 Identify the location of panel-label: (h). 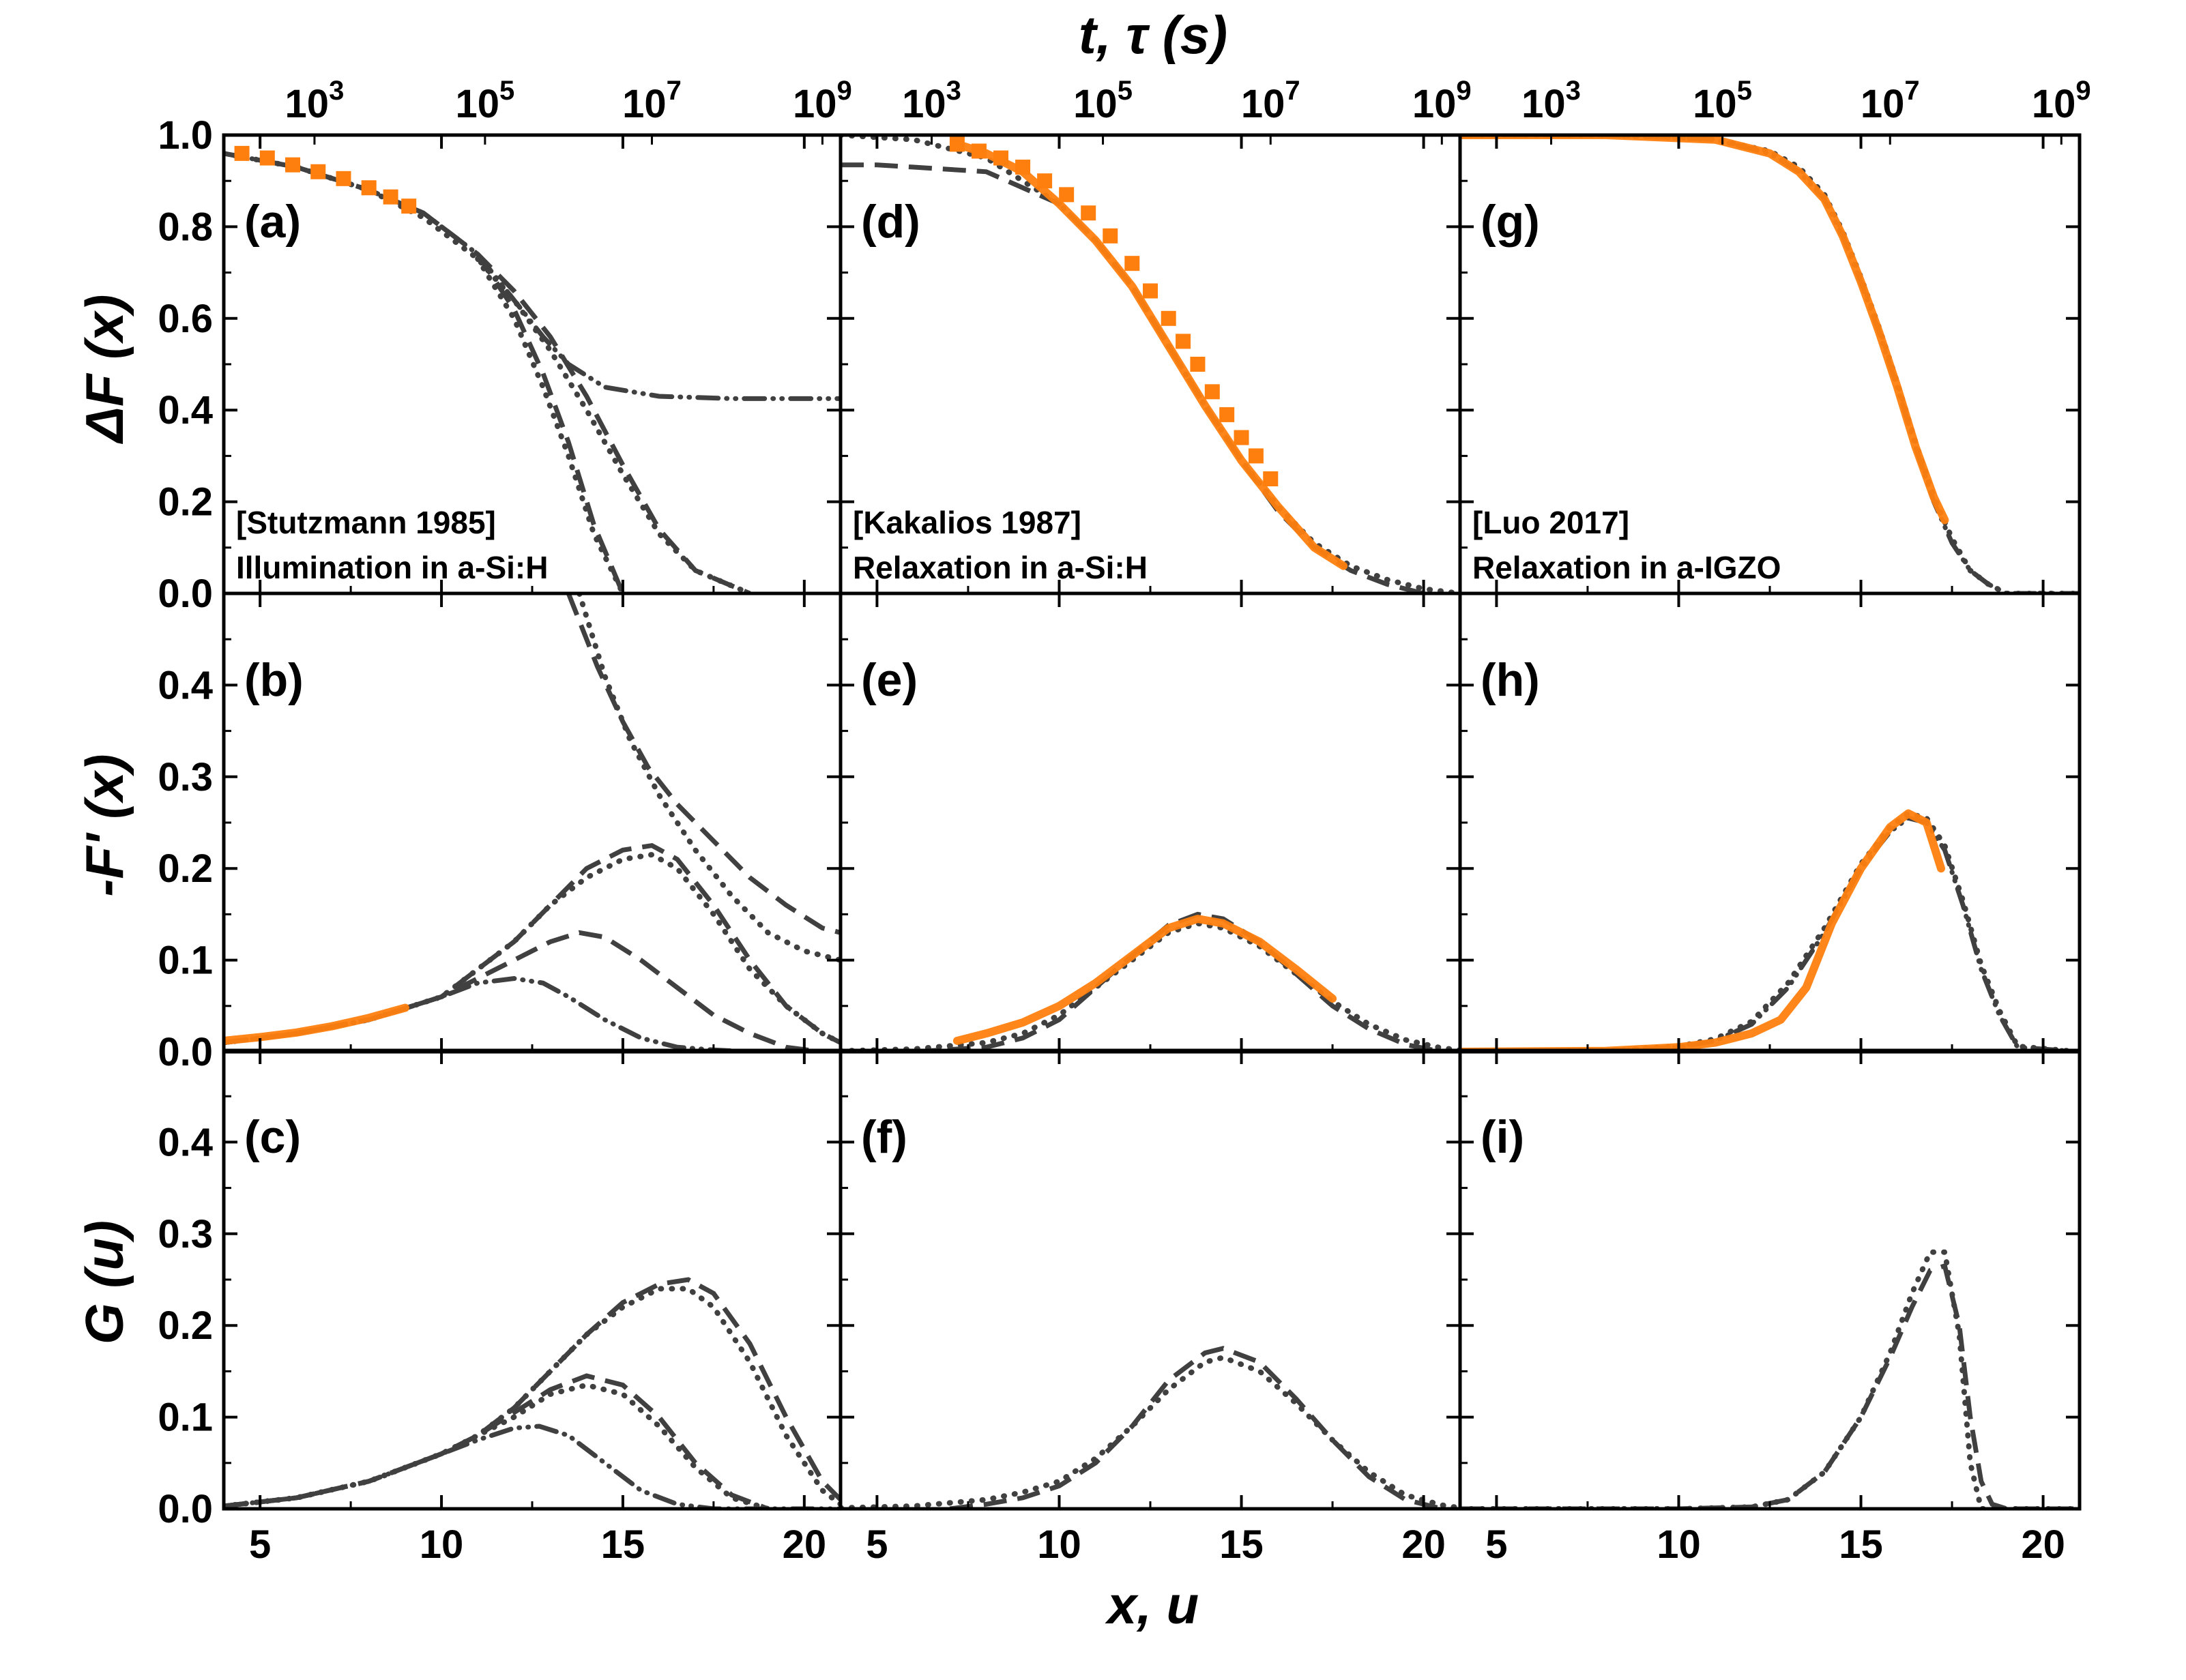
(1510, 680).